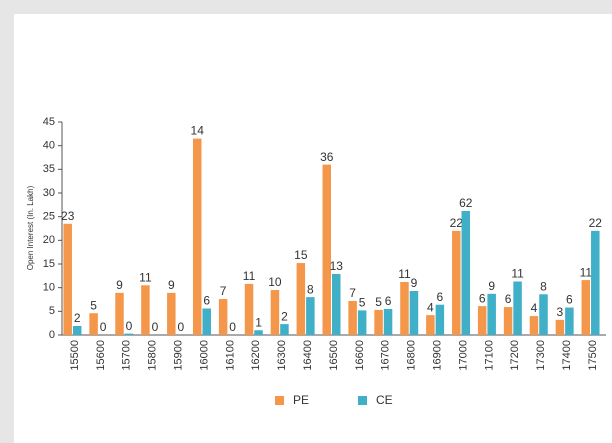  I want to click on x-tick-label: 17100, so click(489, 355).